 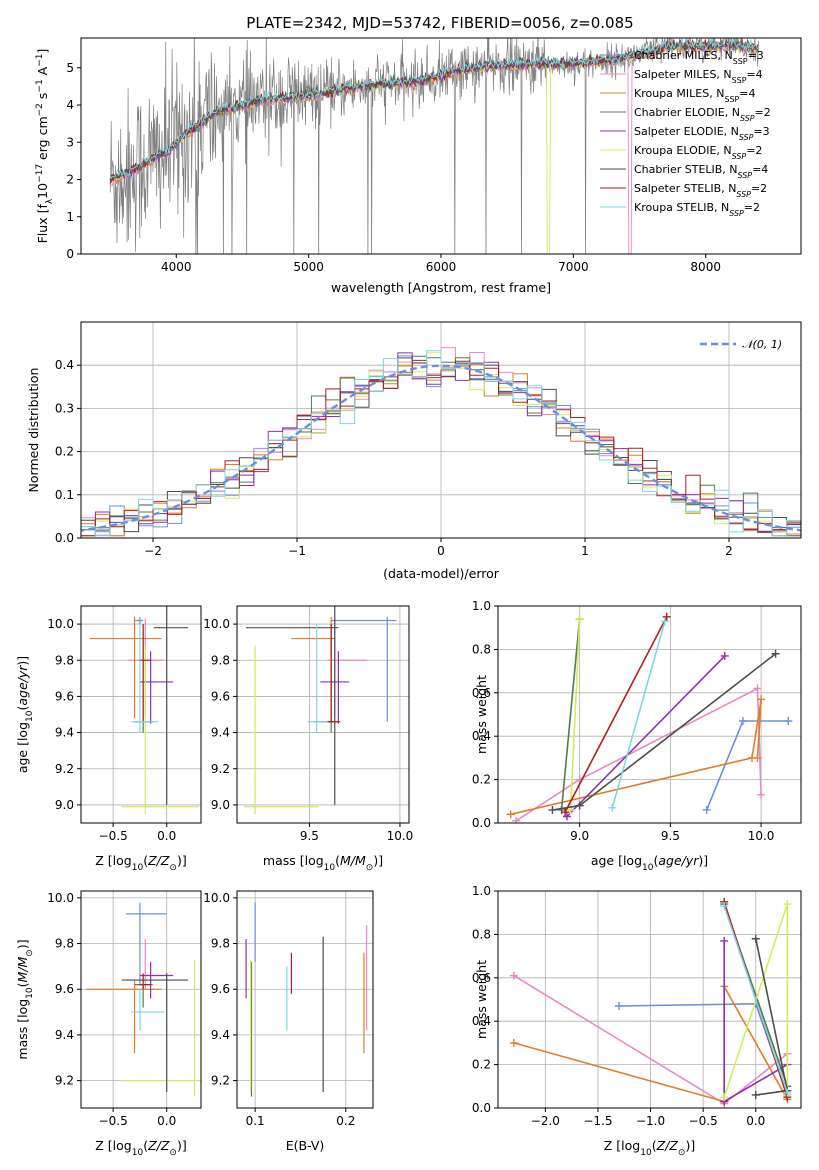 I want to click on x-tick-label: 8000, so click(x=705, y=267).